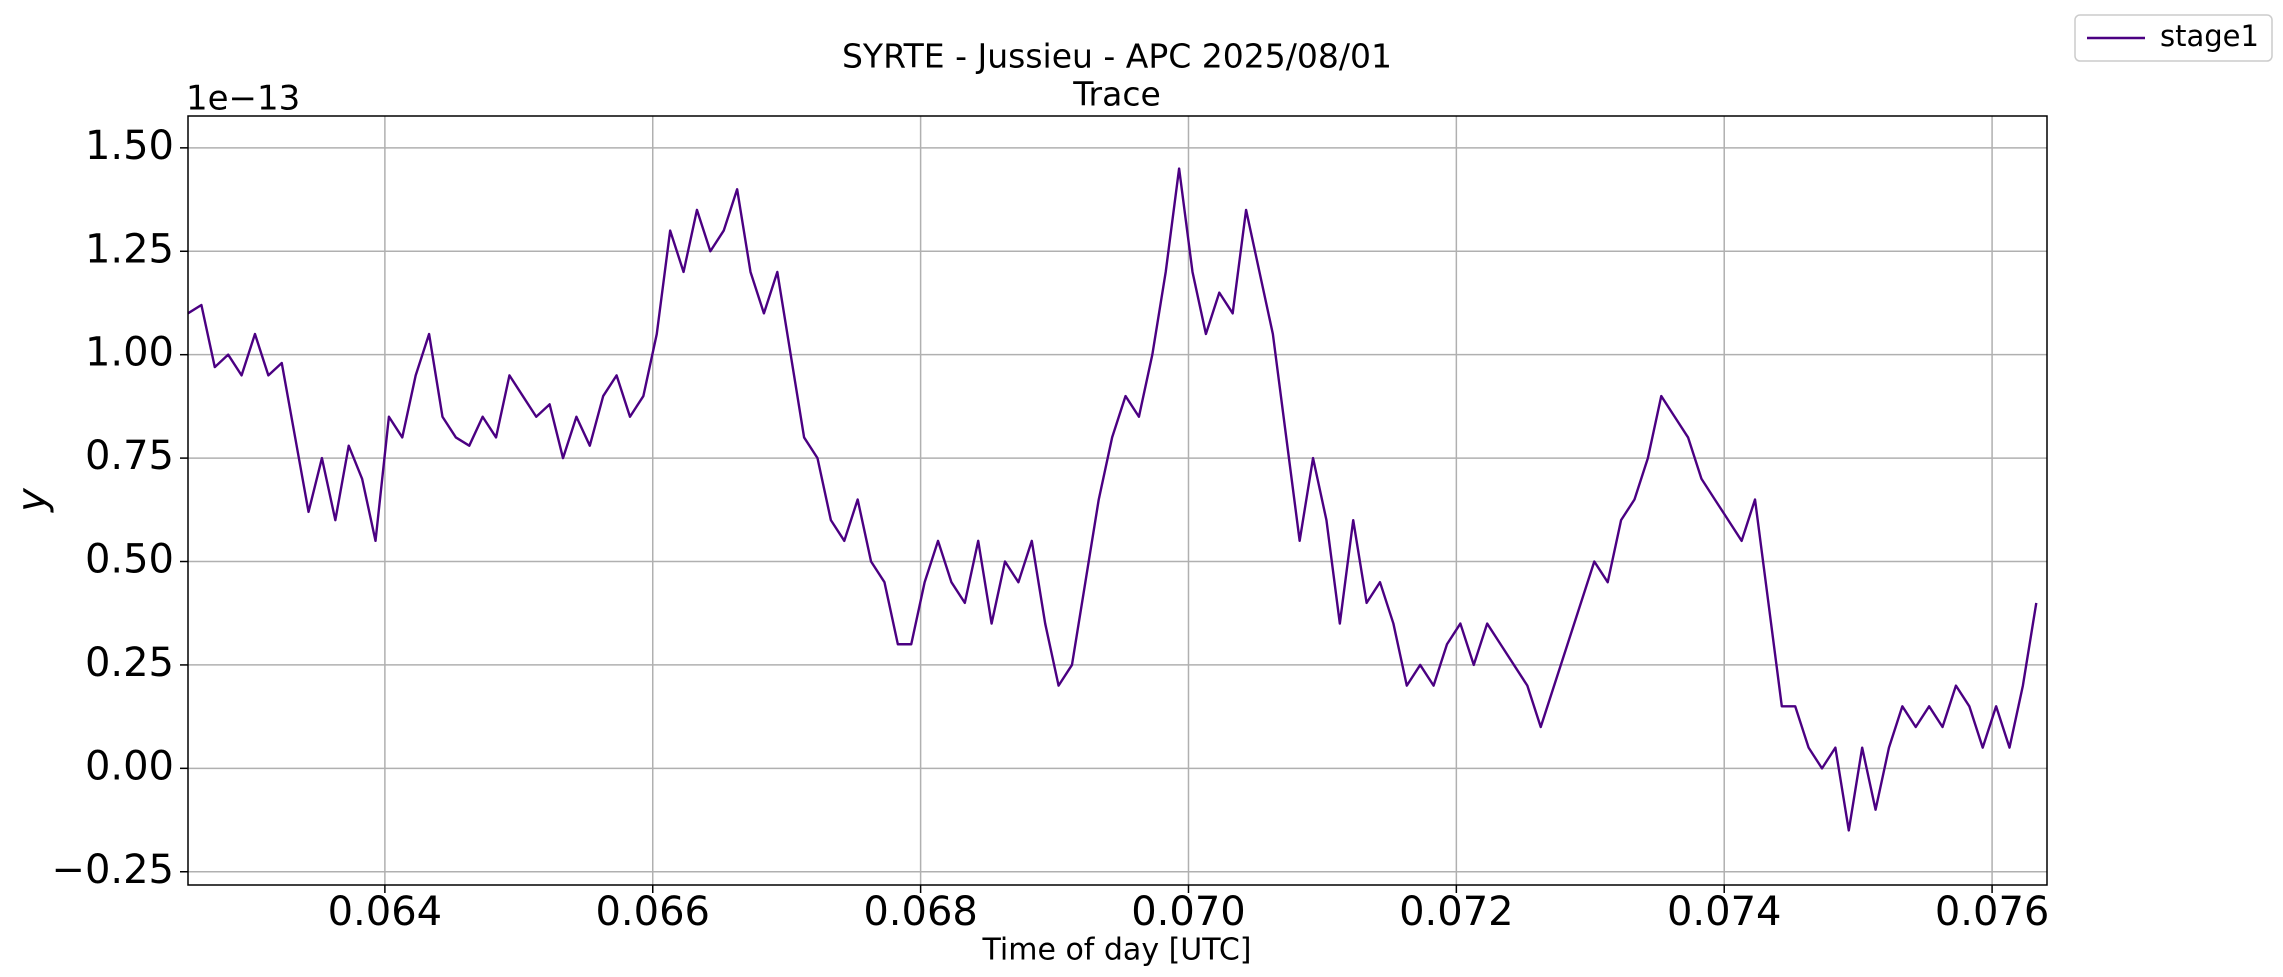 The width and height of the screenshot is (2283, 977). I want to click on x-tick-label: 0.072, so click(1456, 912).